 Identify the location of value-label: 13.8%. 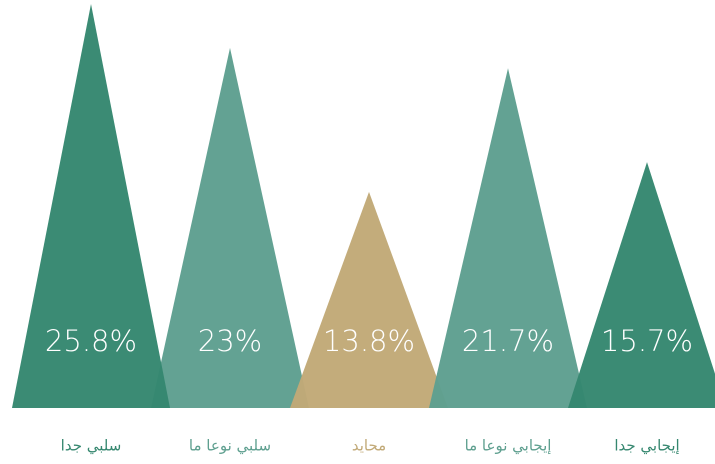
(369, 341).